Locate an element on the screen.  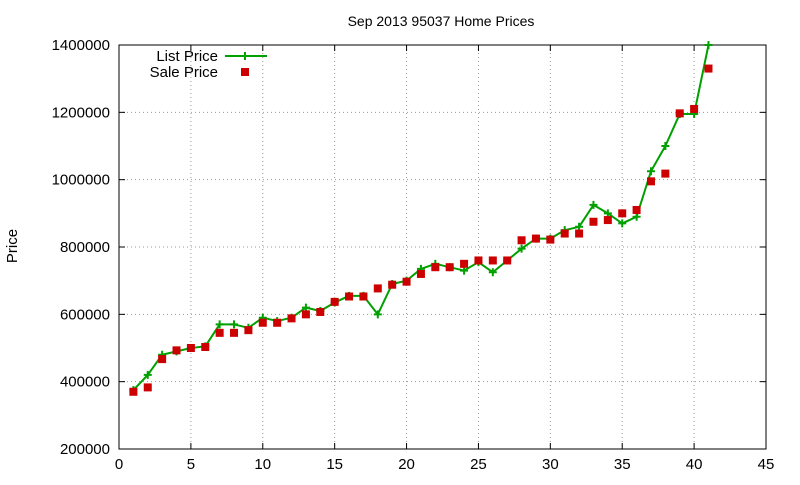
y-tick-label: 600000 is located at coordinates (85, 314).